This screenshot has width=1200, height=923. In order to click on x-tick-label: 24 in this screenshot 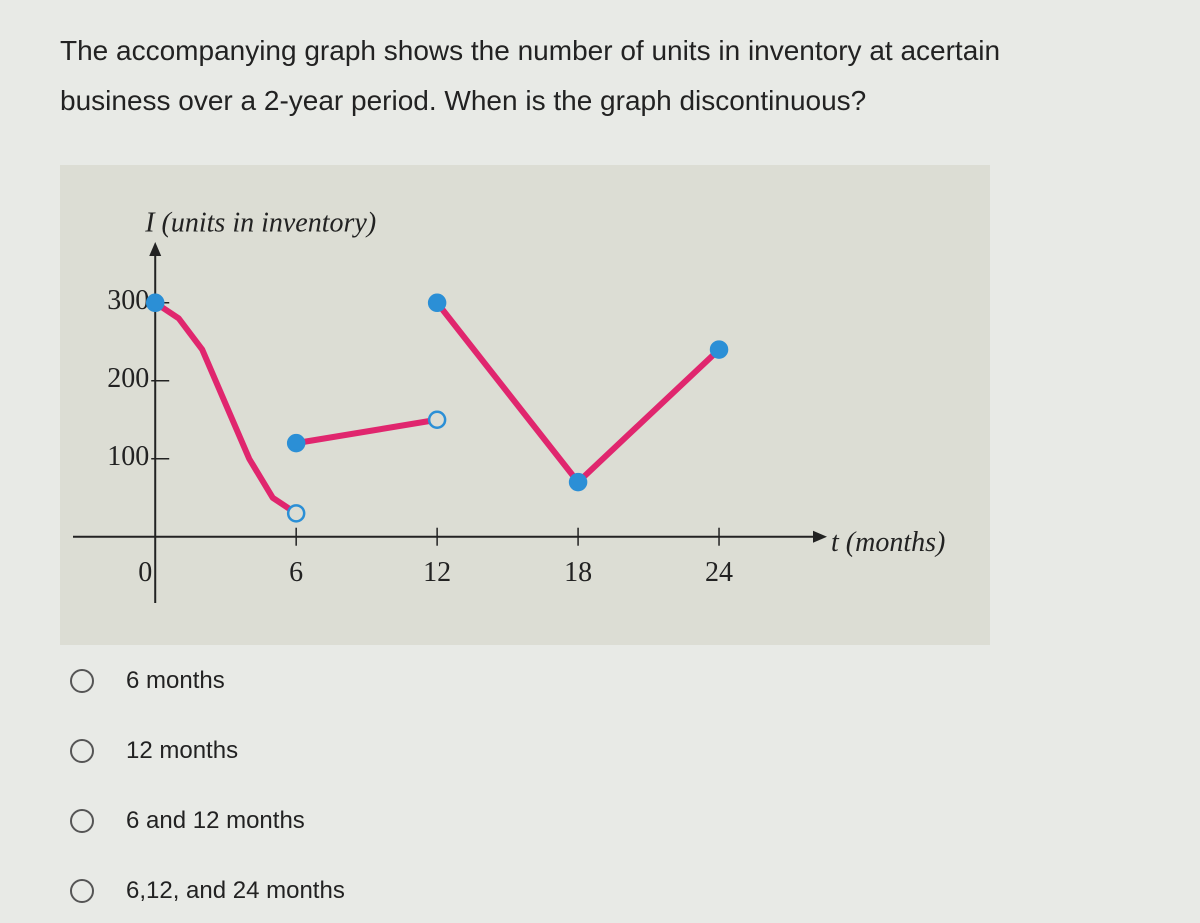, I will do `click(719, 572)`.